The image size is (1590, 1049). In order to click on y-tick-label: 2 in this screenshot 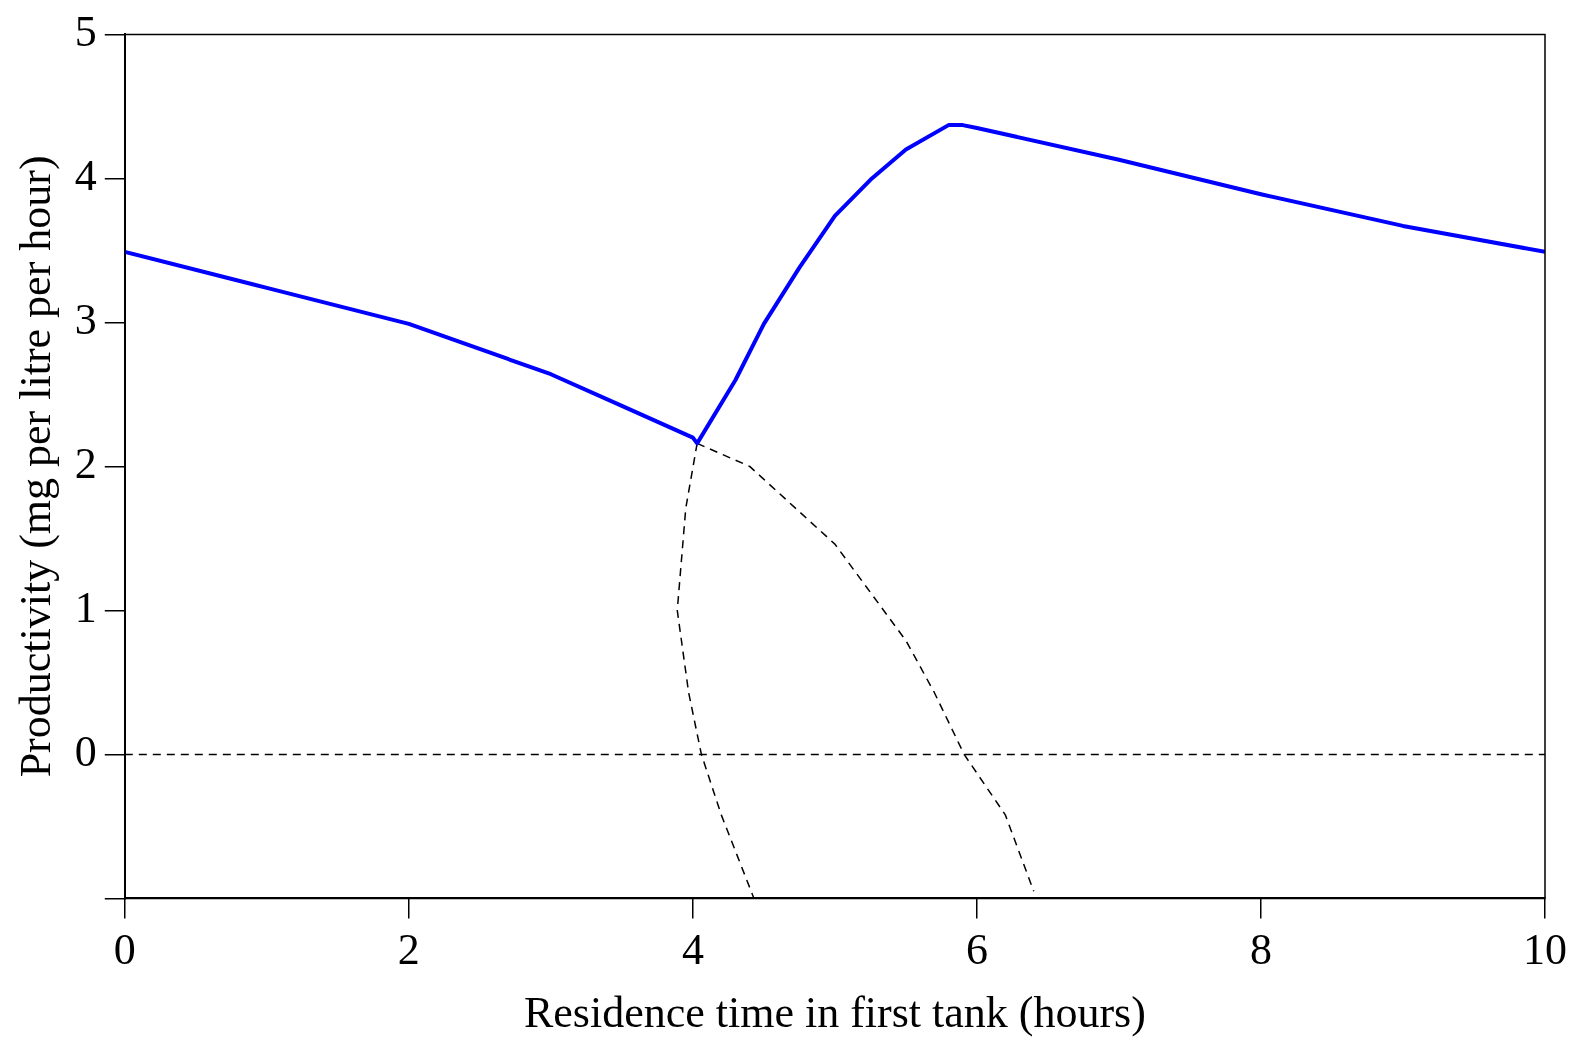, I will do `click(85, 463)`.